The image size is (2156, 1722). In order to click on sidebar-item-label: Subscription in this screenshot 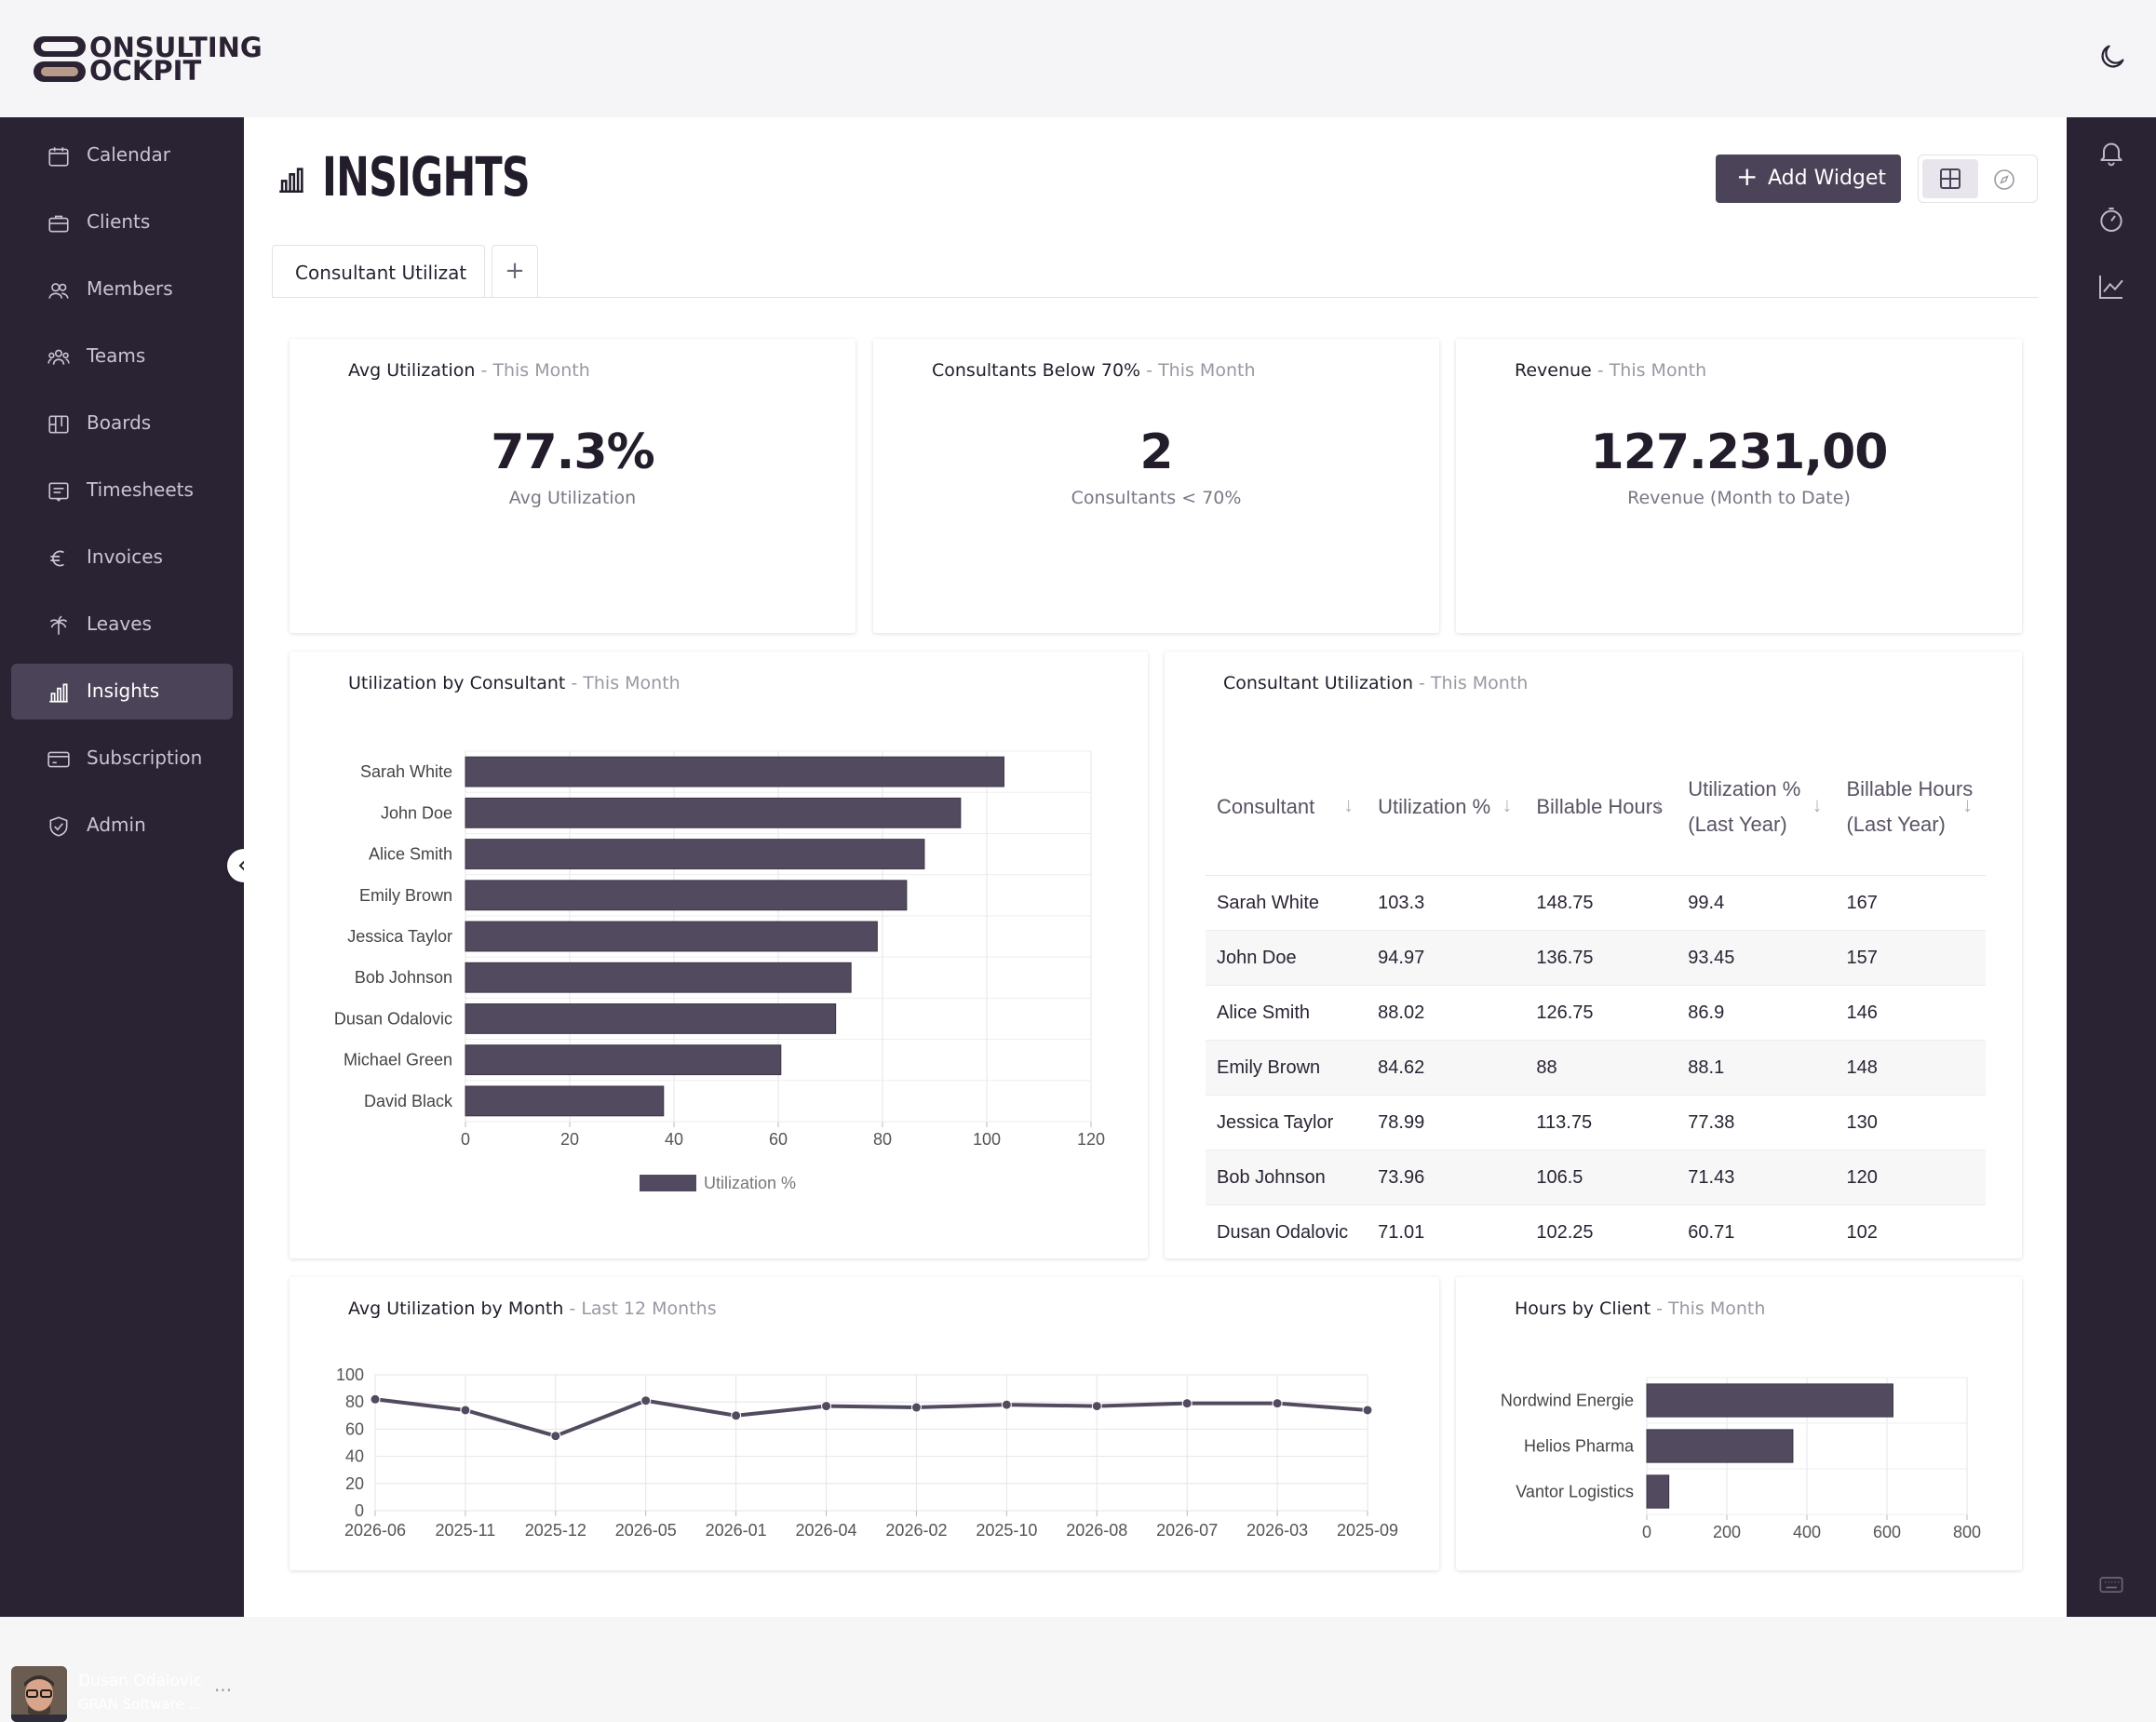, I will do `click(145, 758)`.